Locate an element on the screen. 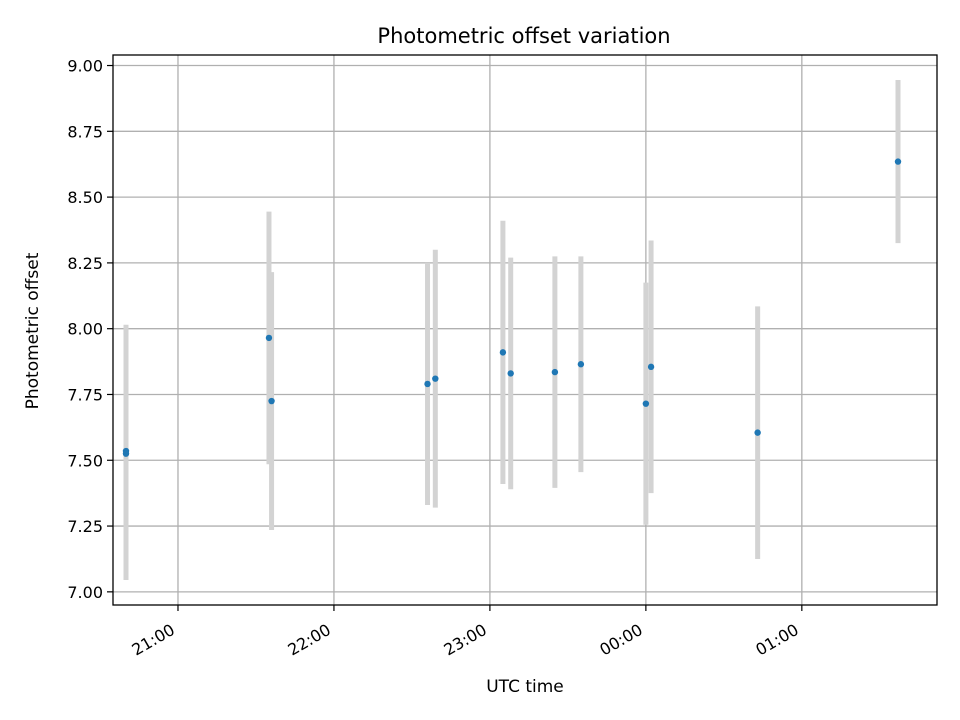 Image resolution: width=960 pixels, height=720 pixels. y-tick-label: 7.50 is located at coordinates (85, 460).